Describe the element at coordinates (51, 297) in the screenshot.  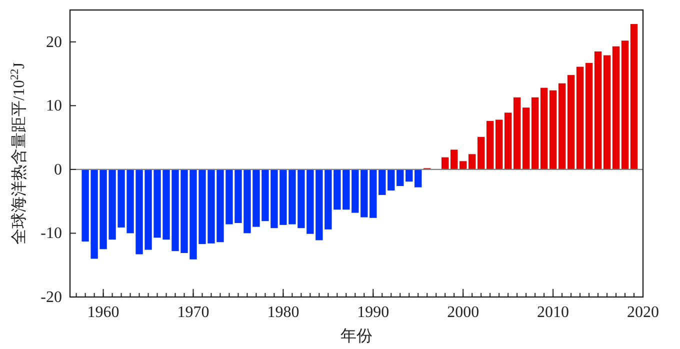
I see `y-tick-label: -20` at that location.